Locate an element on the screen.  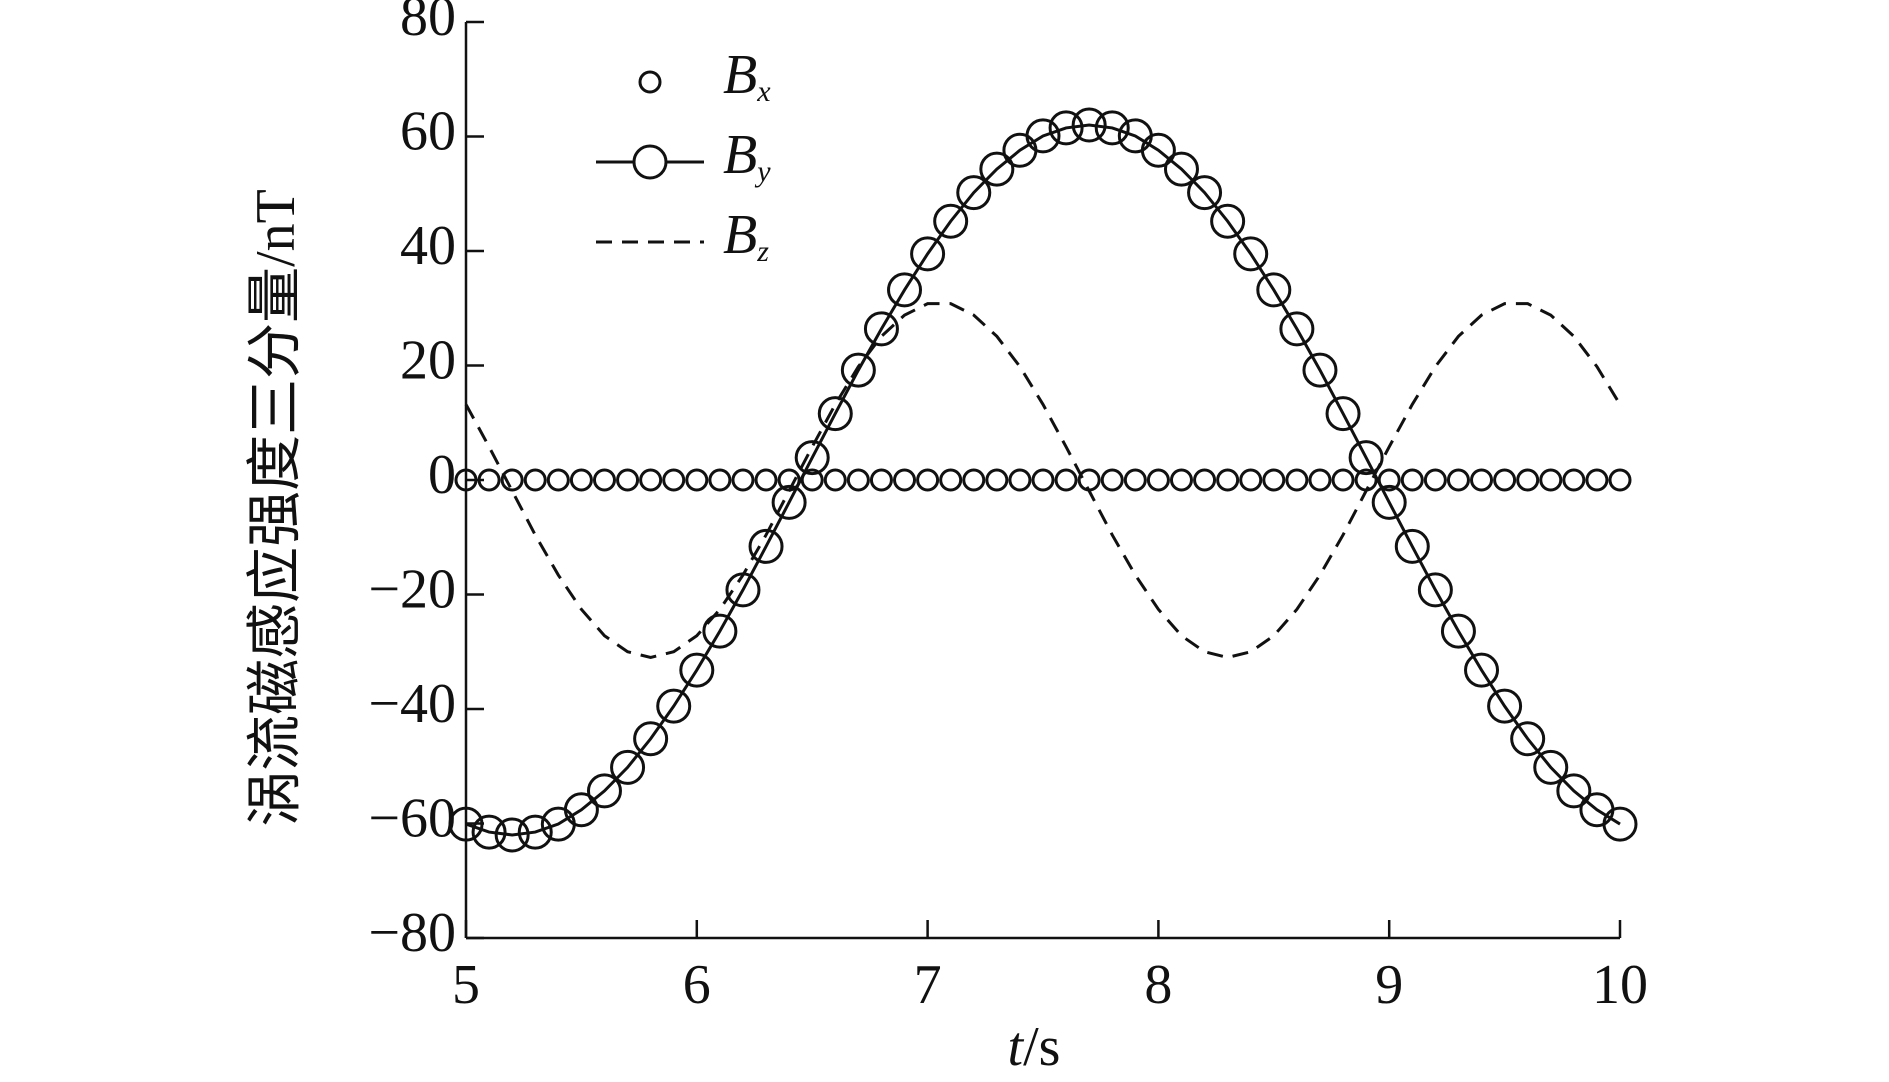
x-tick-label: 7 is located at coordinates (928, 985).